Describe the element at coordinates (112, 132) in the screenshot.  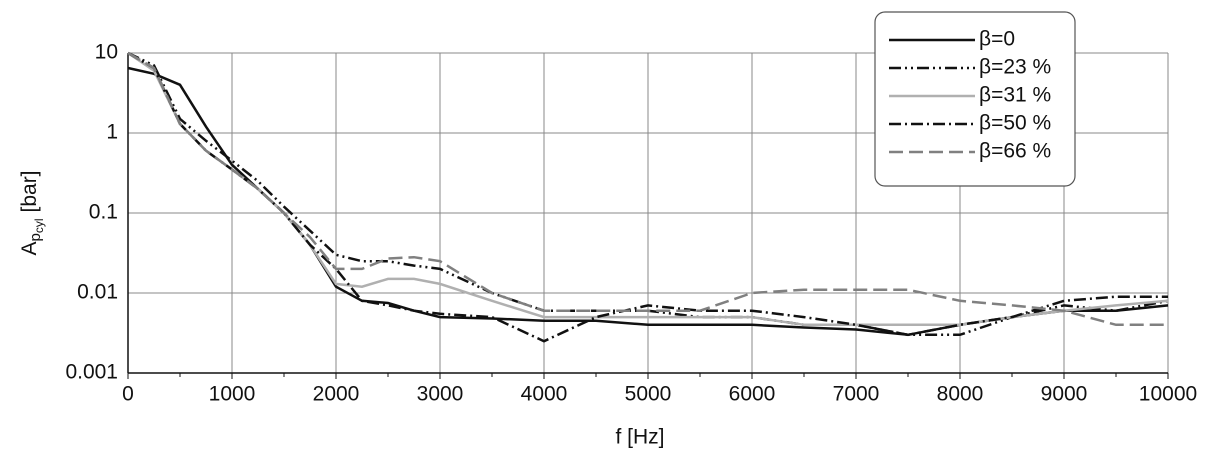
I see `y-tick-label: 1` at that location.